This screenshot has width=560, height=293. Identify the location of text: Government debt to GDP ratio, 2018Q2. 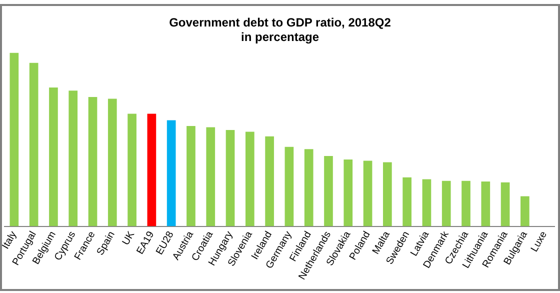
(280, 23).